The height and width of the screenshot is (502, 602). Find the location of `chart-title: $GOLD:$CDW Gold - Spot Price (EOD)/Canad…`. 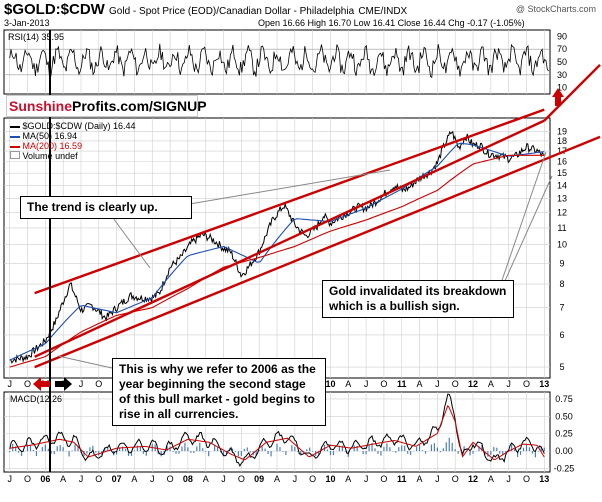

chart-title: $GOLD:$CDW Gold - Spot Price (EOD)/Canad… is located at coordinates (205, 9).